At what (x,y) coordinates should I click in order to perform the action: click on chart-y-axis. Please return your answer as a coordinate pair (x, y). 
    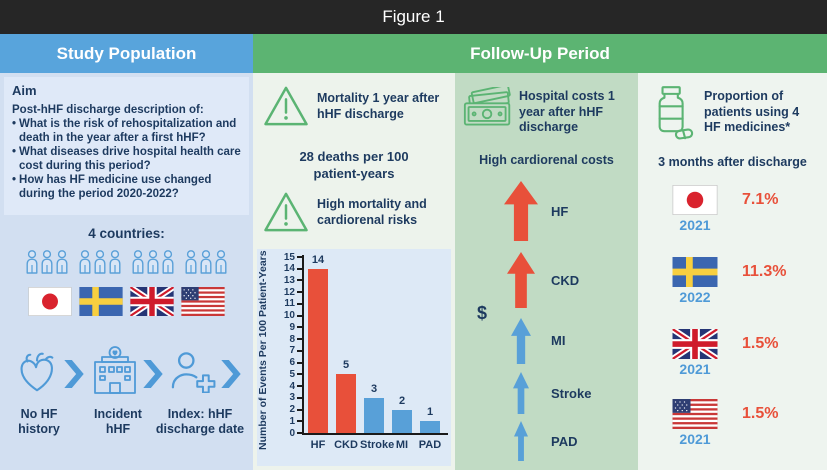
    Looking at the image, I should click on (303, 345).